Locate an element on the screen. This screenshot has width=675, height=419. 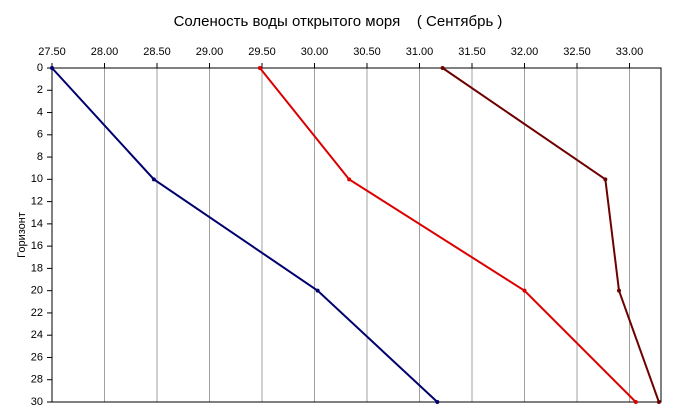
x-tick-label: 30.50 is located at coordinates (367, 52).